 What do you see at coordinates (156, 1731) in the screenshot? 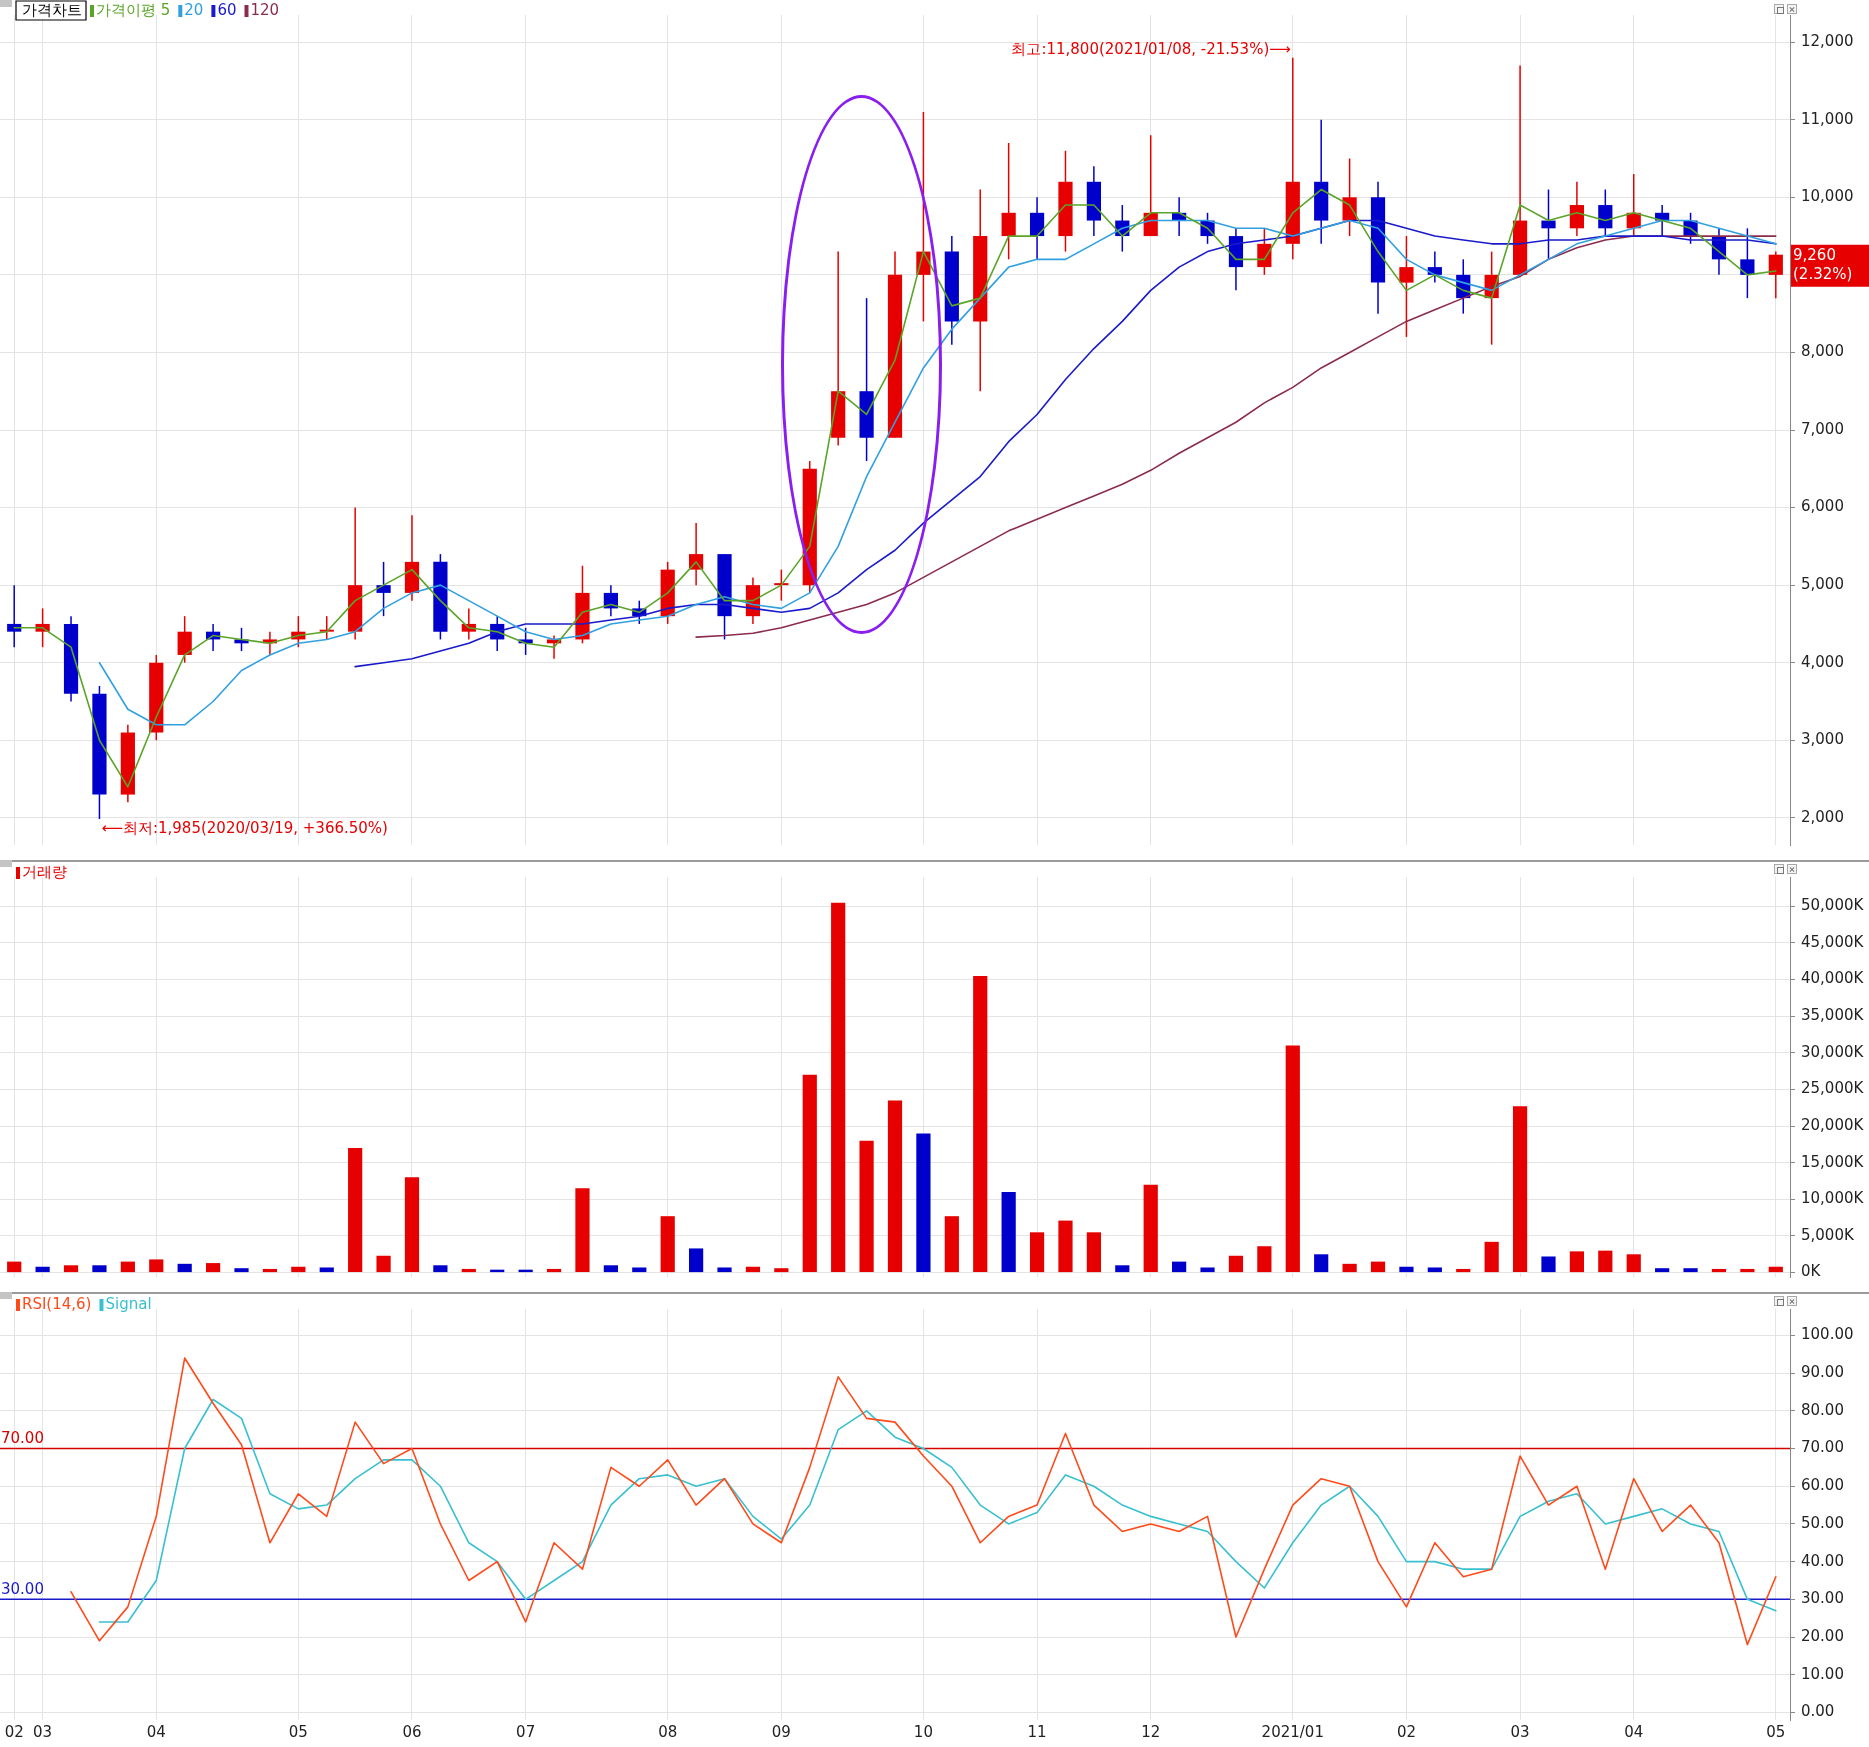
I see `x-tick-label: 04` at bounding box center [156, 1731].